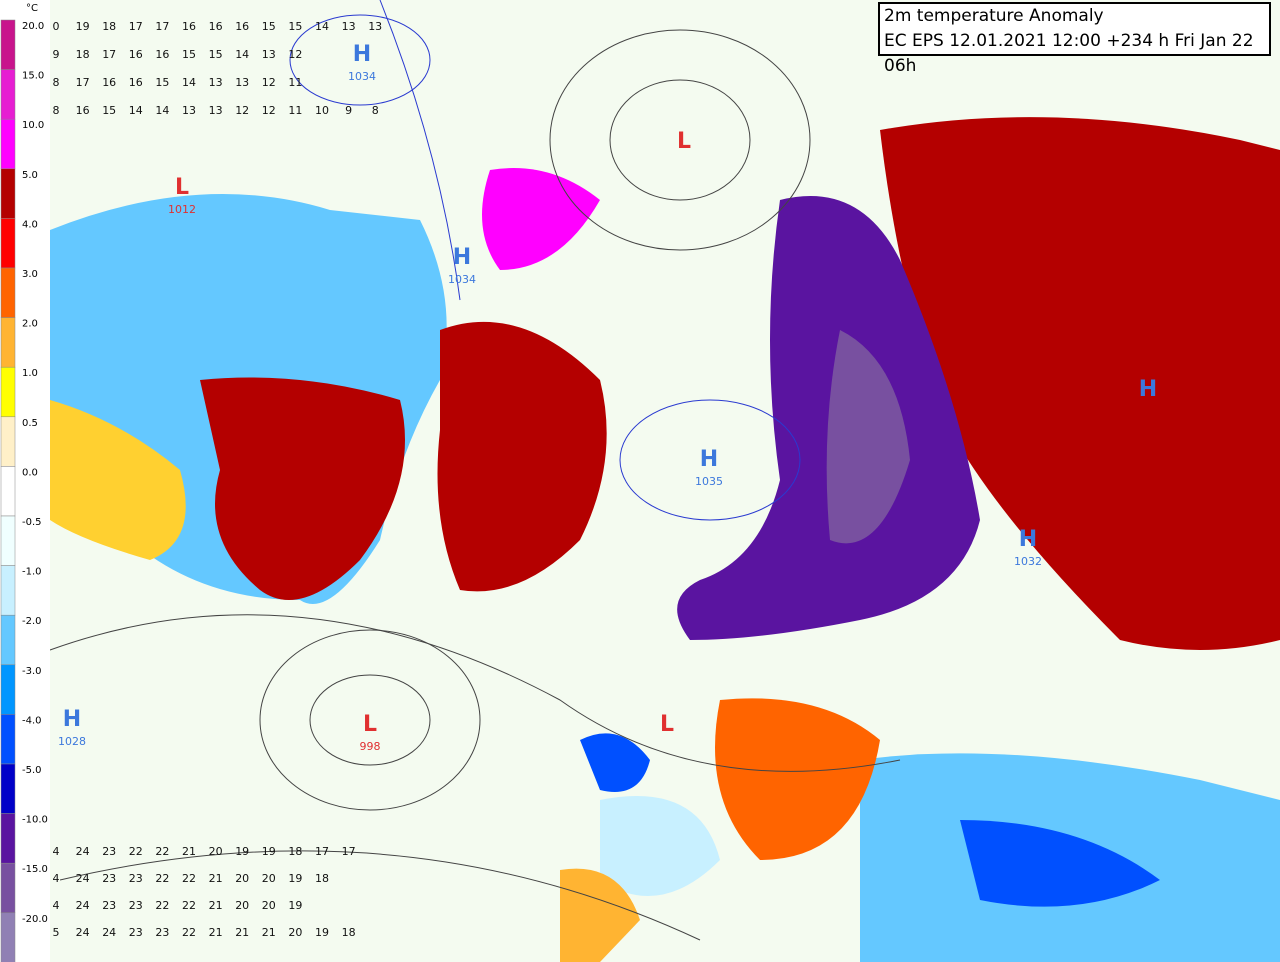 Image resolution: width=1280 pixels, height=962 pixels. Describe the element at coordinates (32, 770) in the screenshot. I see `legend-label: -5.0` at that location.